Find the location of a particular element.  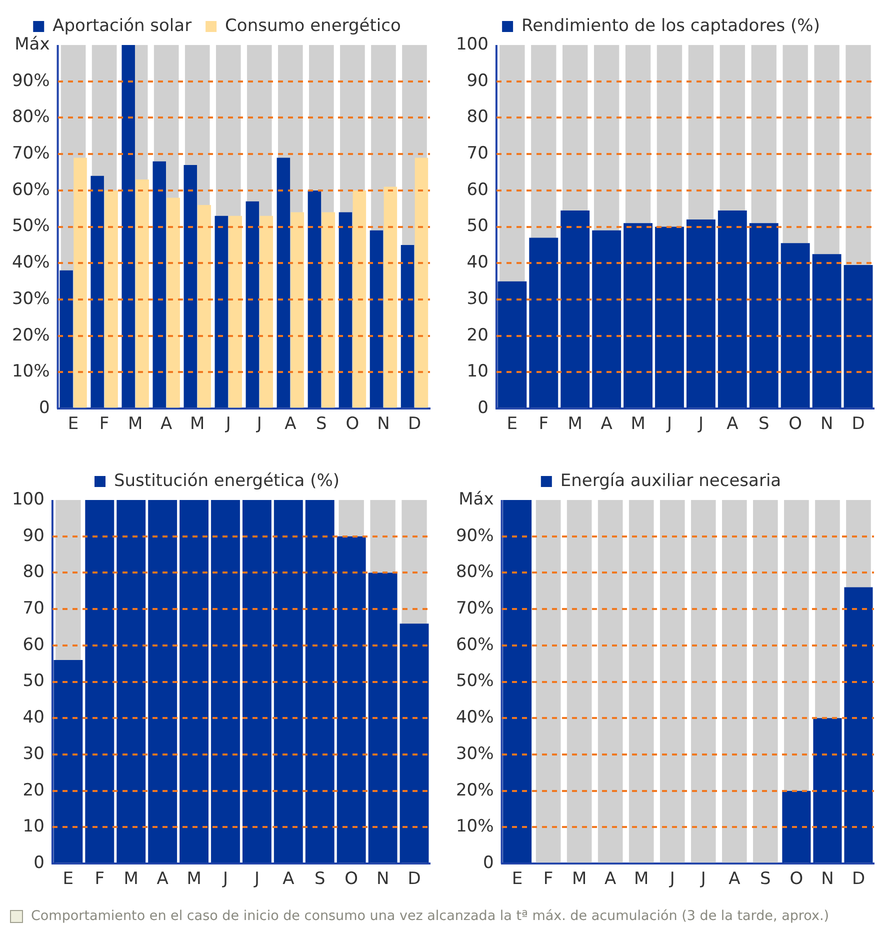

x-tick-label: D is located at coordinates (414, 879).